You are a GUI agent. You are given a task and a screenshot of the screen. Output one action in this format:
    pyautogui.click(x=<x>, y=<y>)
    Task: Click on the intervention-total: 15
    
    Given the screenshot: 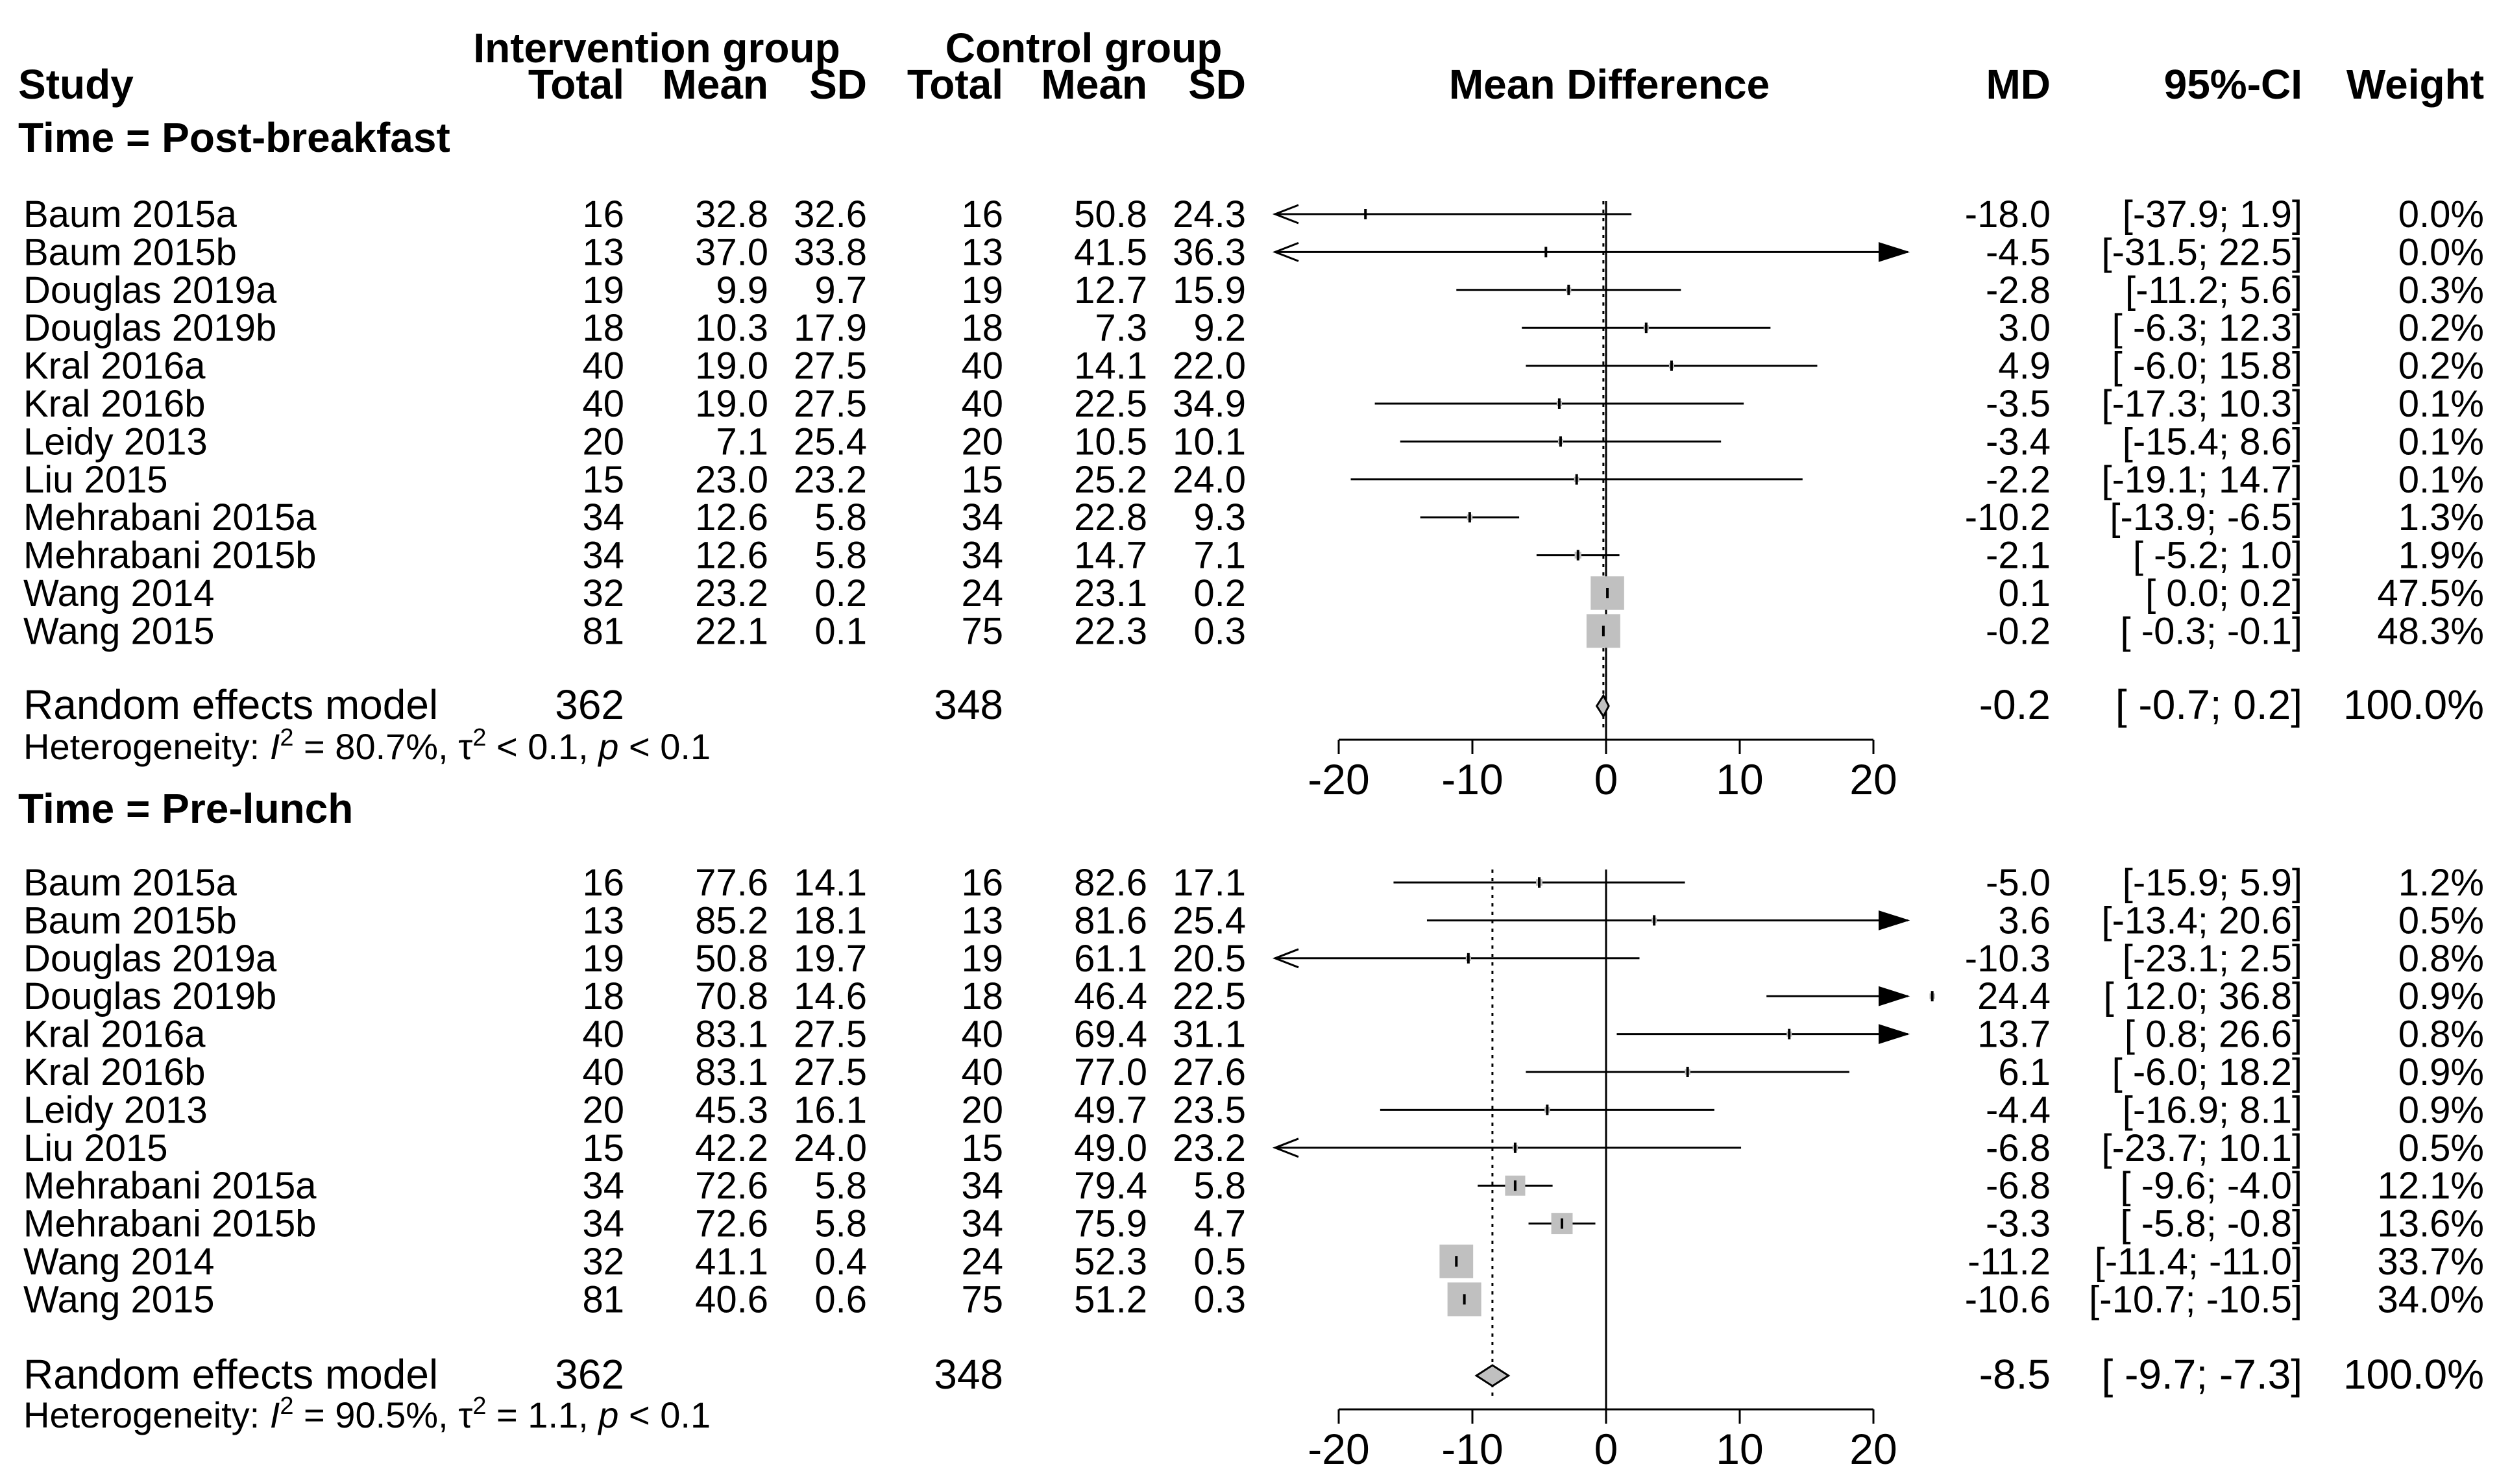 What is the action you would take?
    pyautogui.click(x=603, y=480)
    